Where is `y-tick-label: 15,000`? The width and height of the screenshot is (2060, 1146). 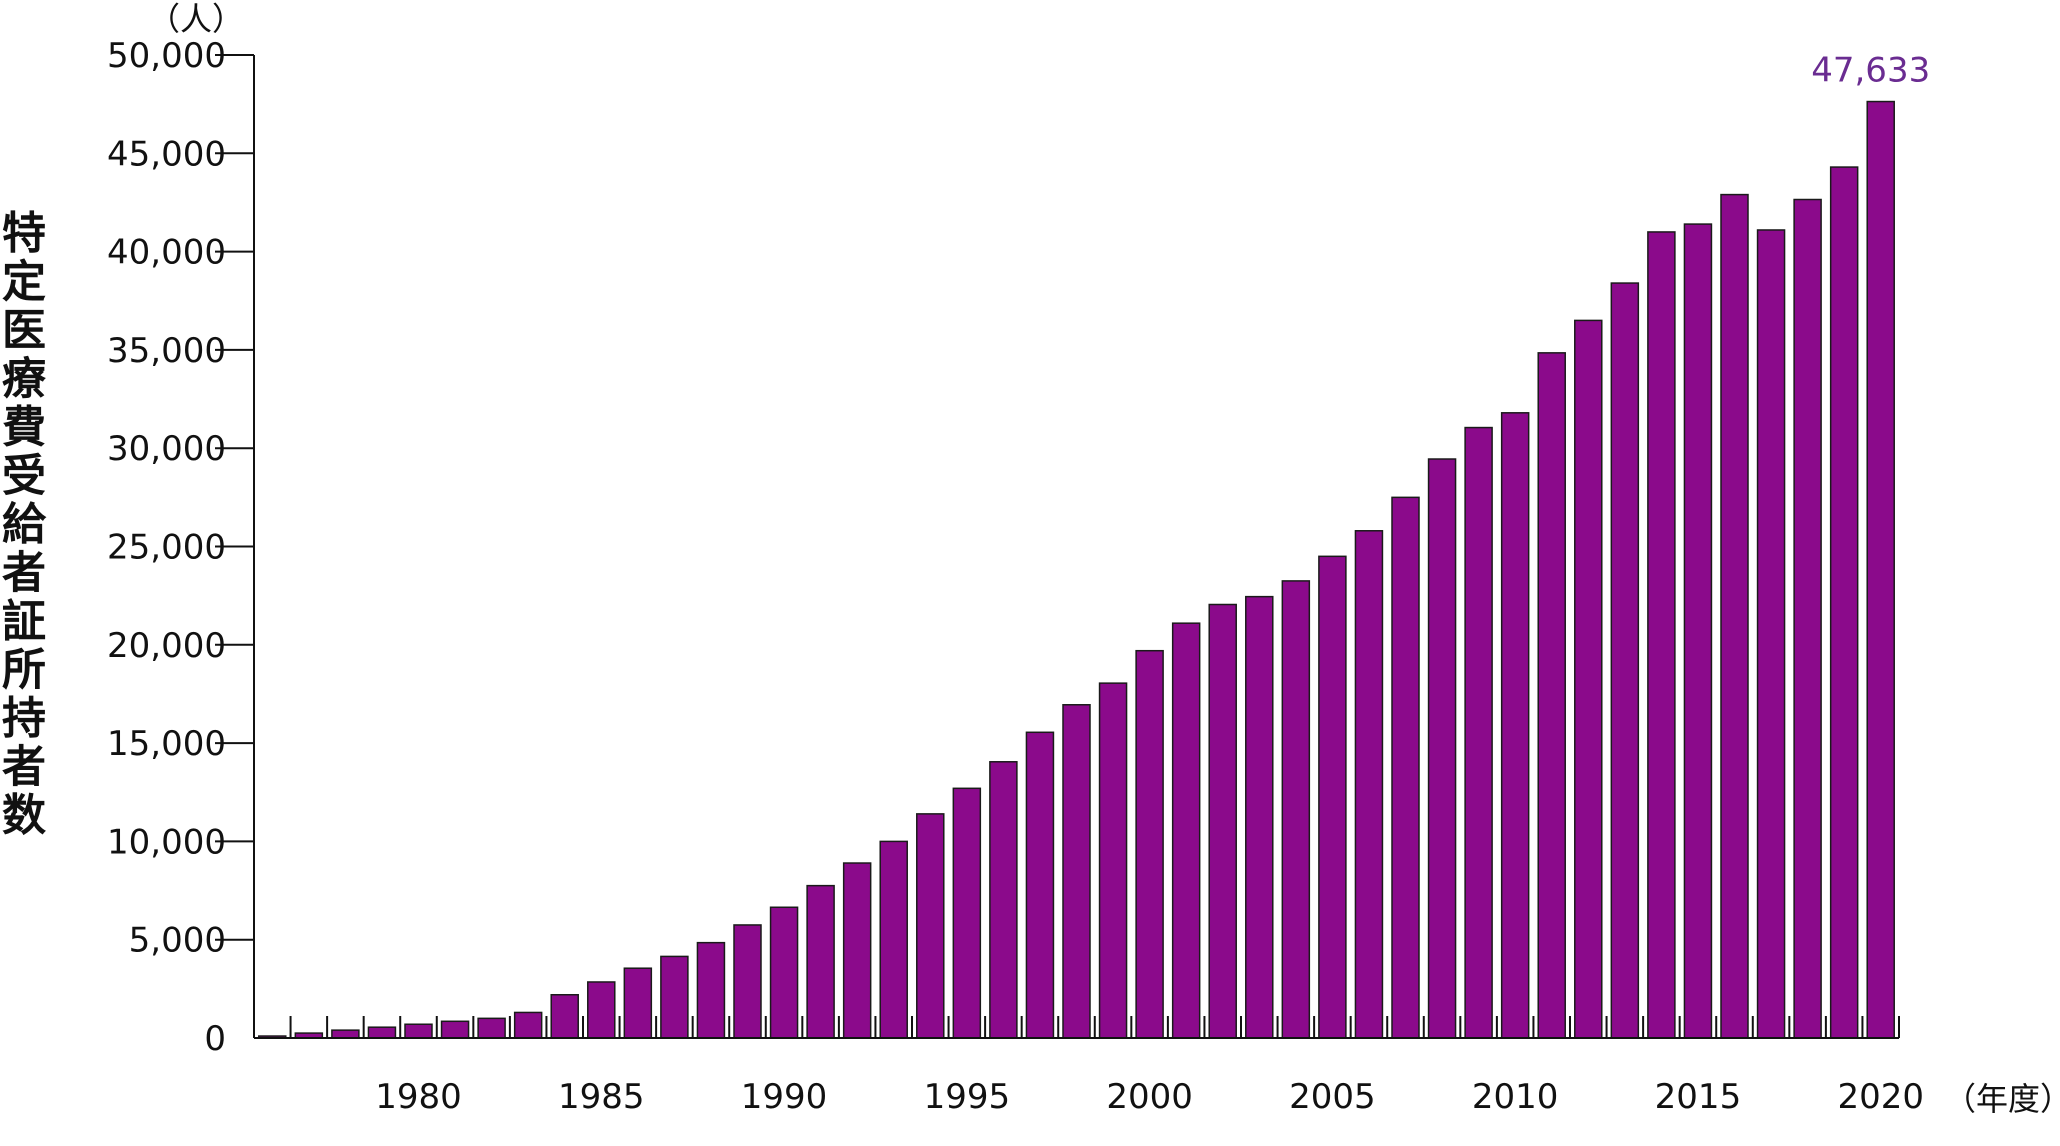
y-tick-label: 15,000 is located at coordinates (166, 744).